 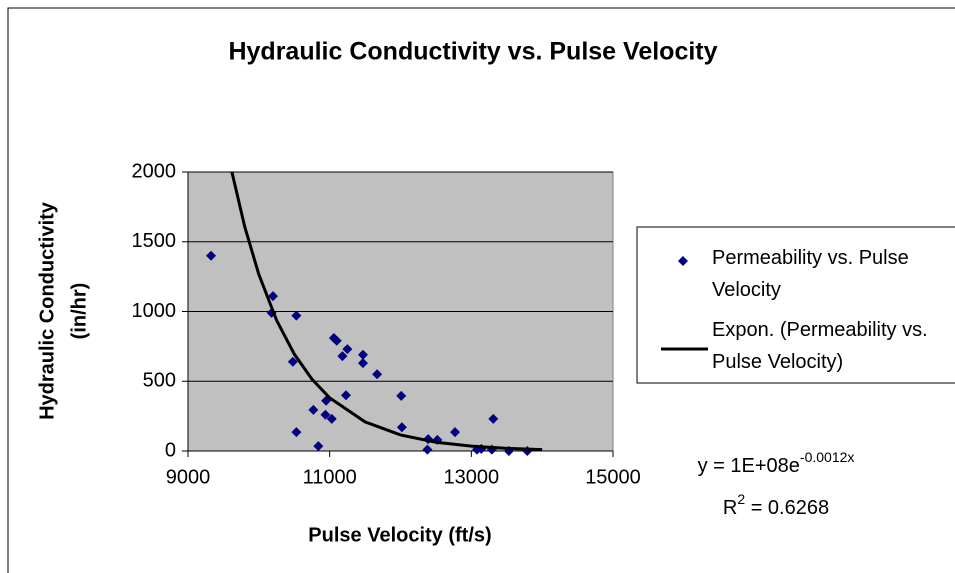 I want to click on y-tick-label: 1000, so click(x=154, y=311).